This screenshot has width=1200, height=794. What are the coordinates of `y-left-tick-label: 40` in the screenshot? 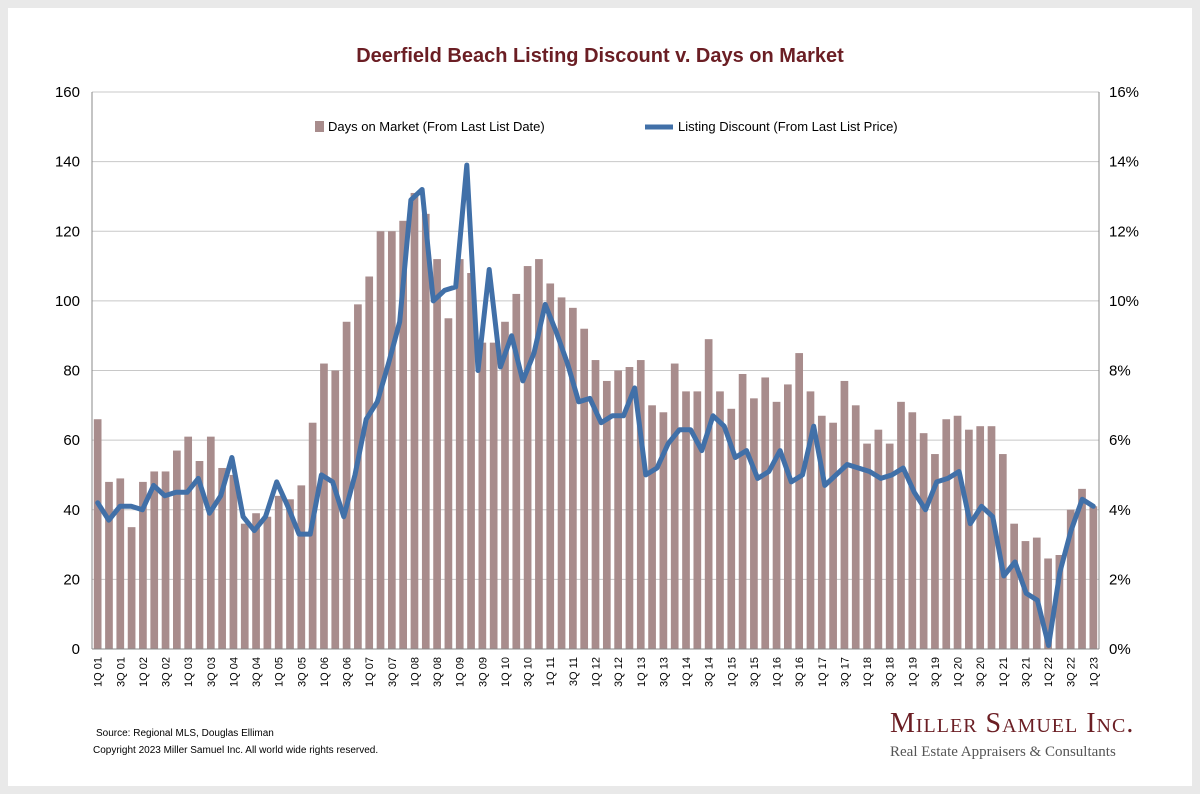 It's located at (71, 510).